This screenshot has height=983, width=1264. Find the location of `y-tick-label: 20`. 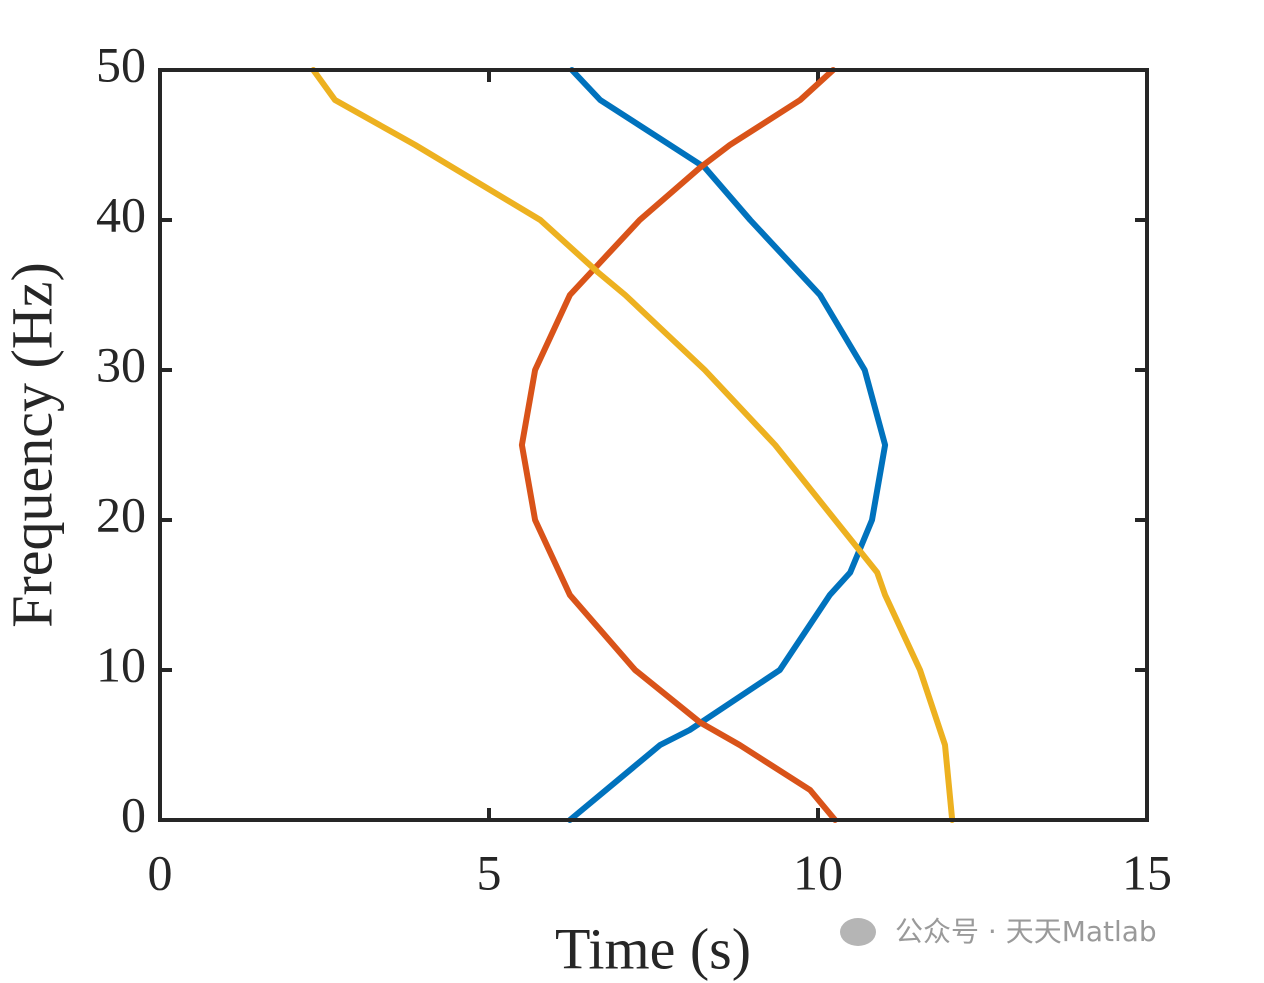

y-tick-label: 20 is located at coordinates (121, 514).